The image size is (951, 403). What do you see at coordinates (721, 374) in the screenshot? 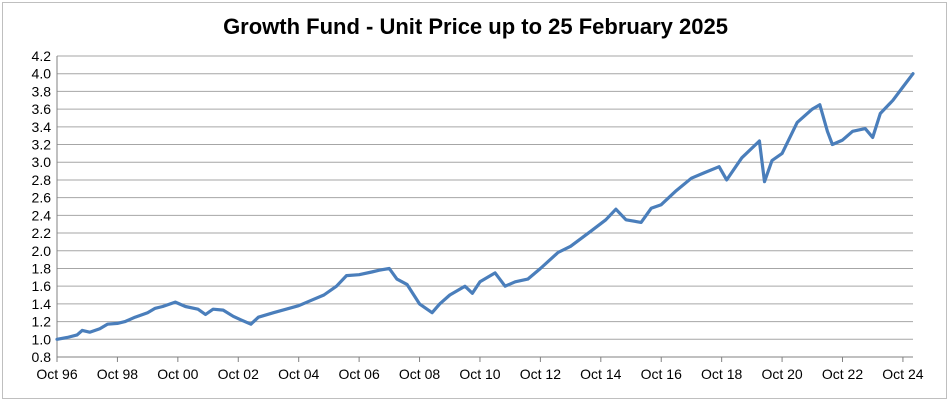
I see `x-tick-label: Oct 18` at bounding box center [721, 374].